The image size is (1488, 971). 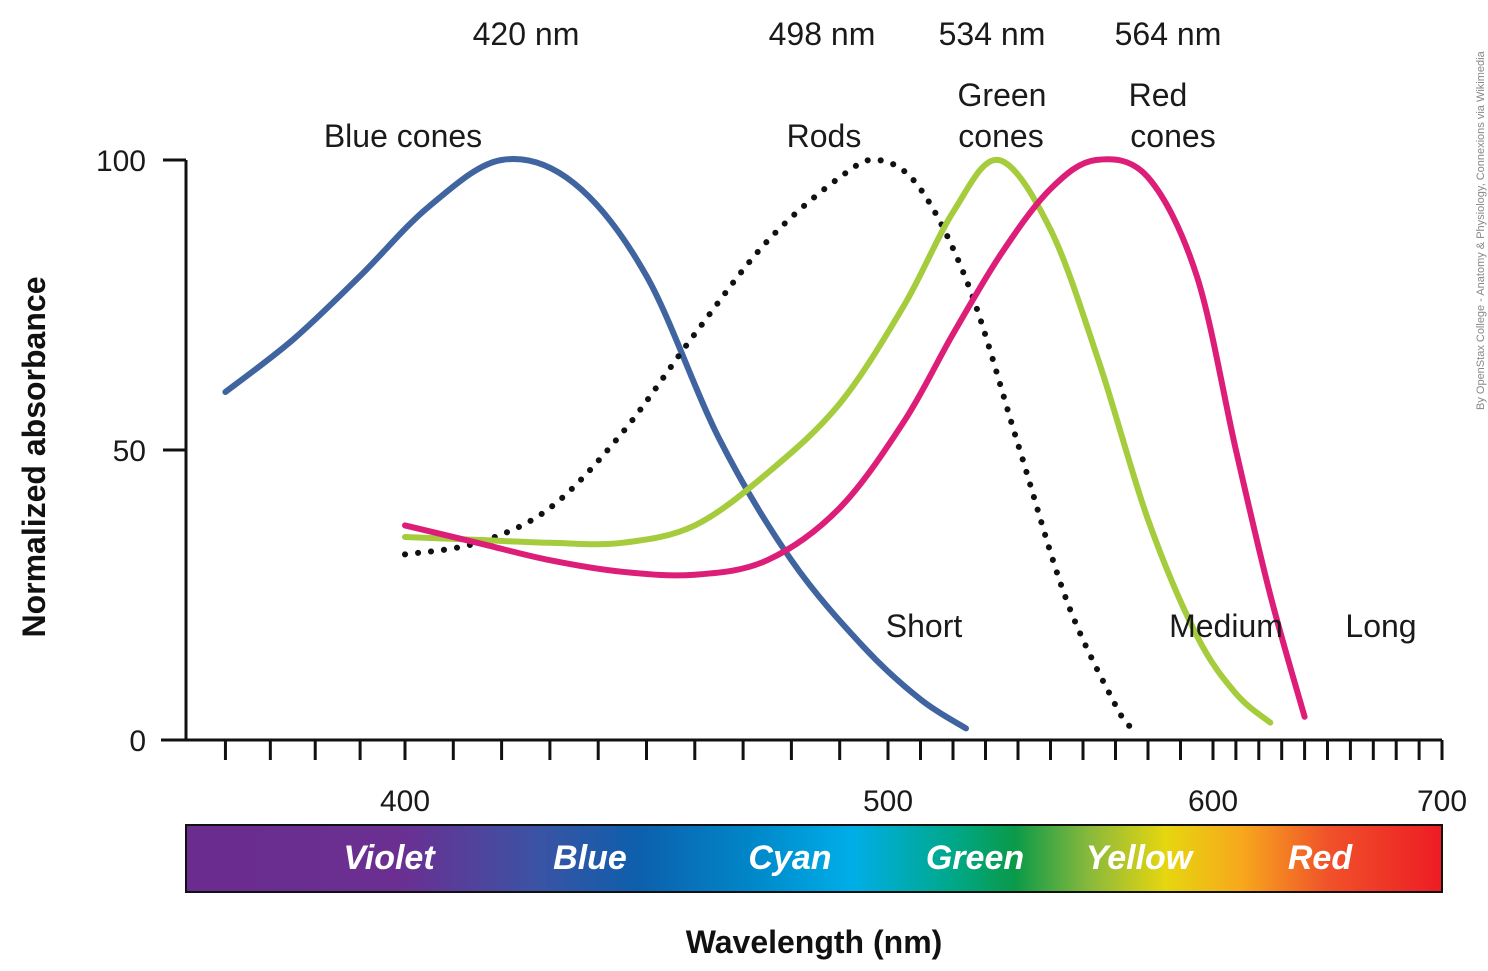 What do you see at coordinates (1226, 626) in the screenshot?
I see `cone-type-medium: Medium` at bounding box center [1226, 626].